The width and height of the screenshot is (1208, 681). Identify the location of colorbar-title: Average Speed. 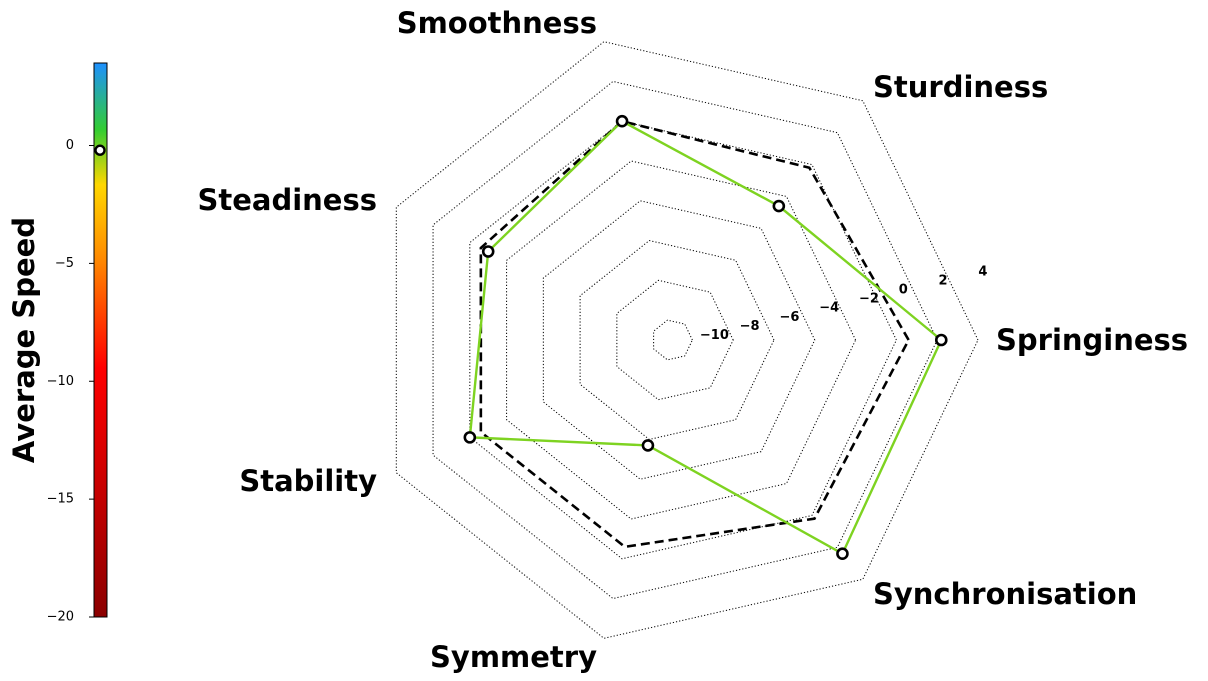
(24, 340).